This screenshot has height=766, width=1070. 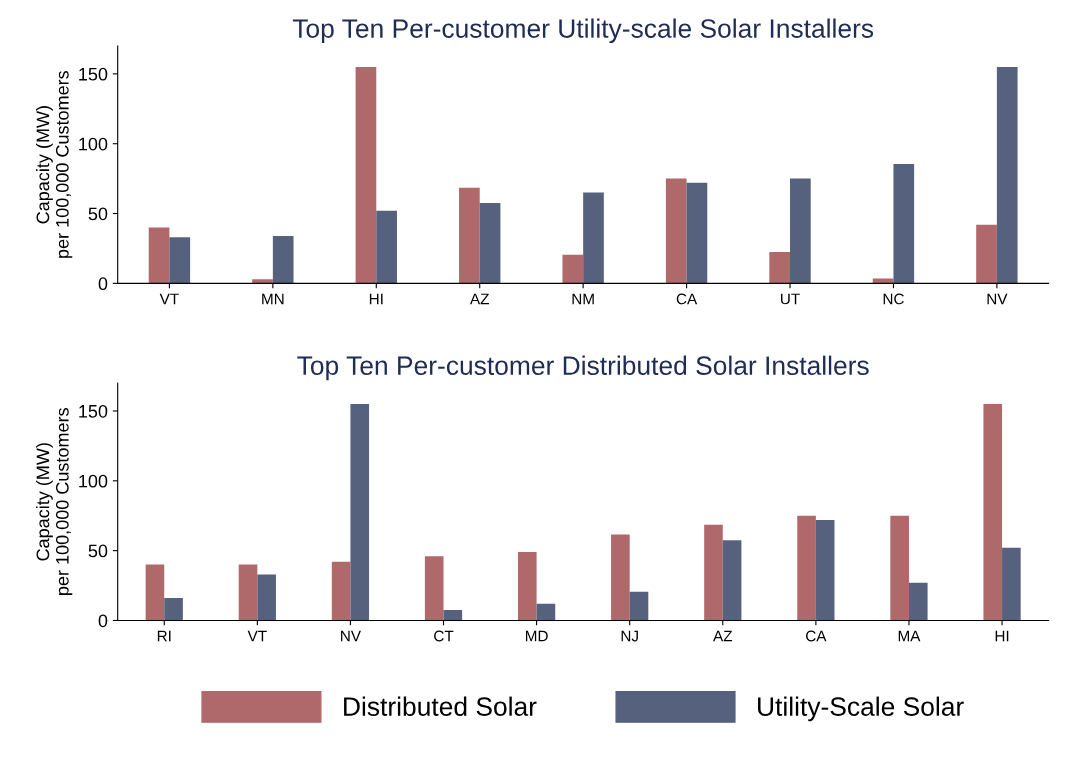 I want to click on x-tick-label: CT, so click(x=444, y=636).